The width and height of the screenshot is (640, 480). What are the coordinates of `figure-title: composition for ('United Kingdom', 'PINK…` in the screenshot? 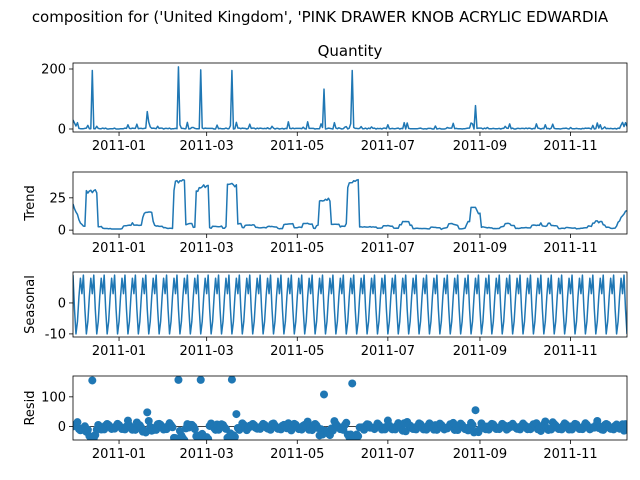 It's located at (320, 17).